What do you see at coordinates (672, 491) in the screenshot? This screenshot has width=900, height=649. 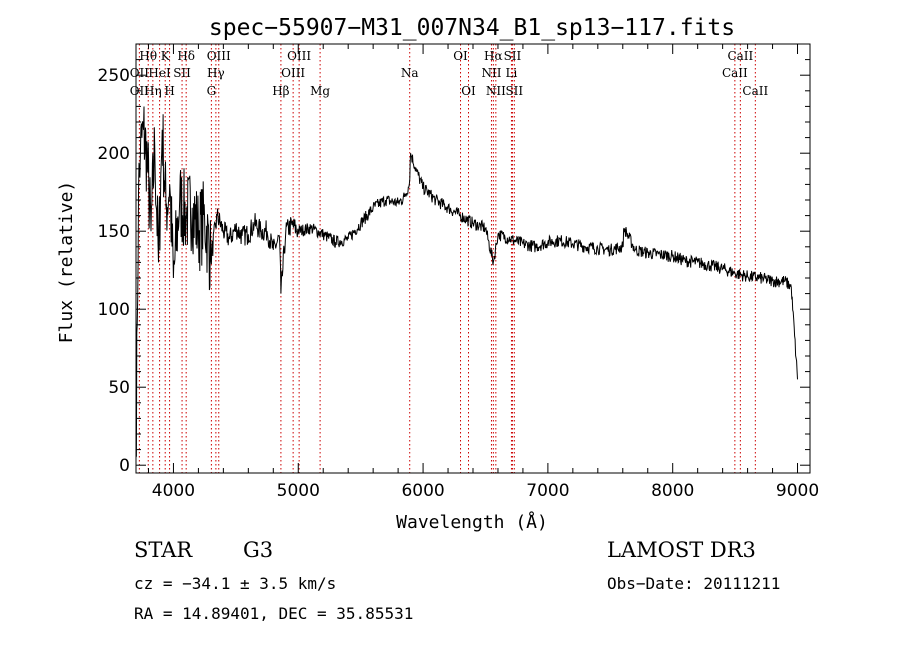 I see `x-tick-label: 8000` at bounding box center [672, 491].